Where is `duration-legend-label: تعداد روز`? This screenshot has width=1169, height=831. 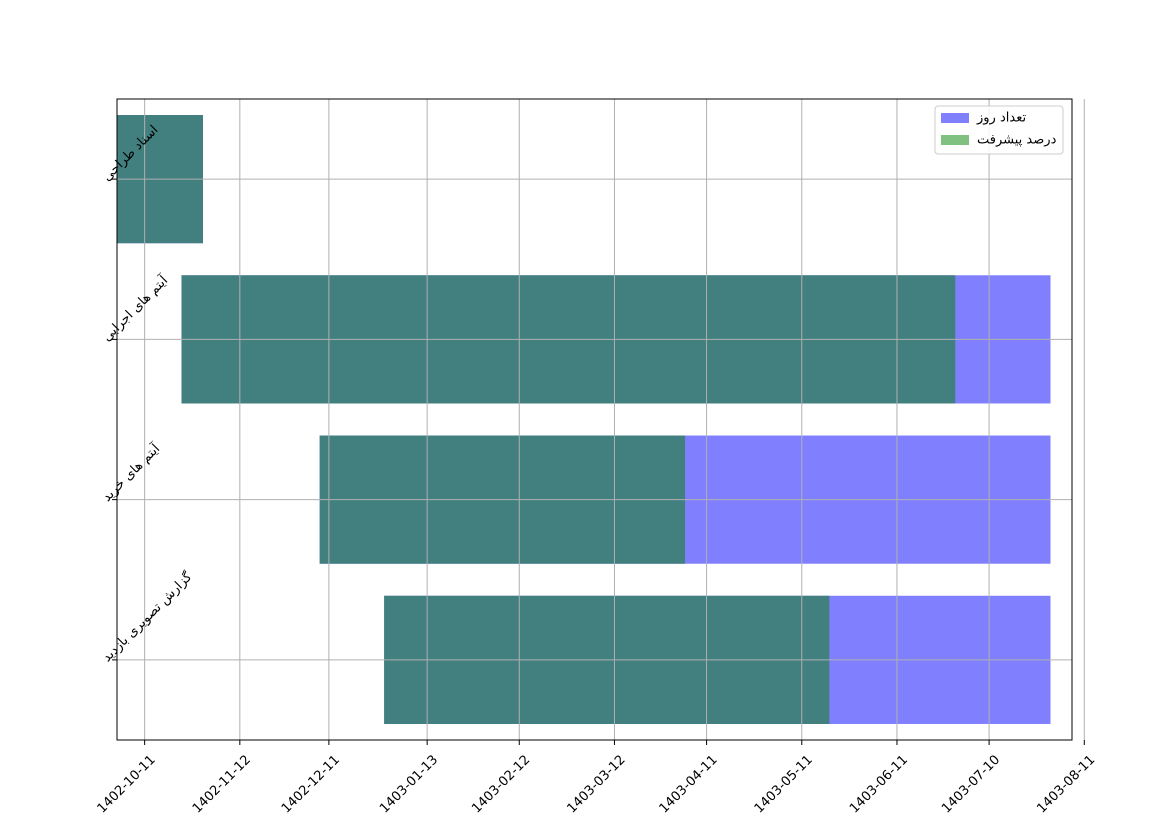 duration-legend-label: تعداد روز is located at coordinates (1001, 118).